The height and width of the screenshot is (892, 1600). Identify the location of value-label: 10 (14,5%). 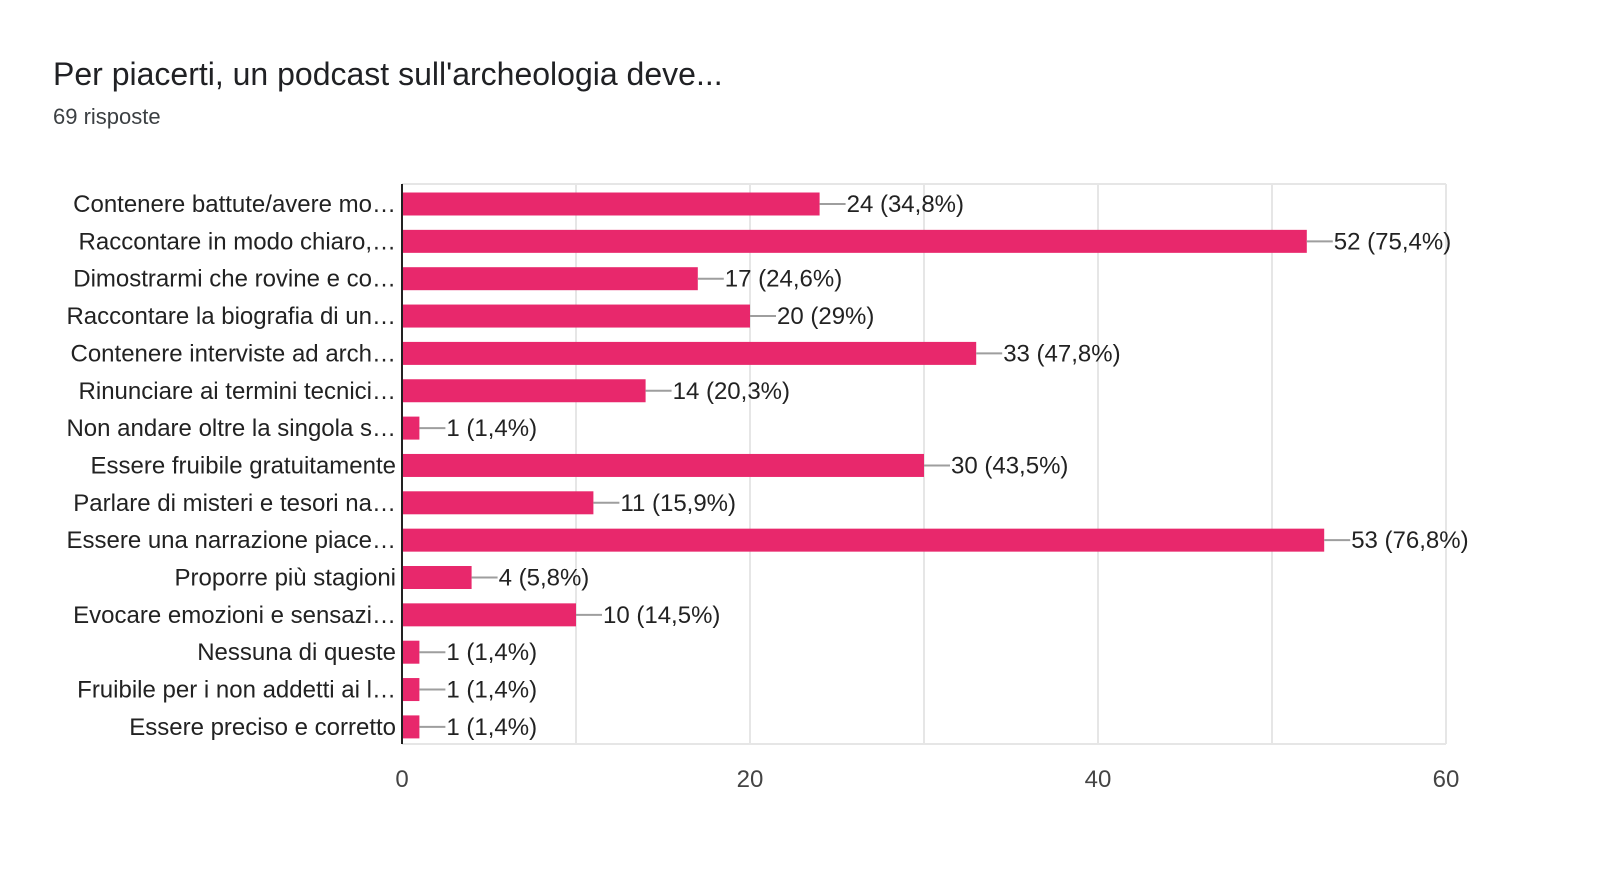
(661, 615).